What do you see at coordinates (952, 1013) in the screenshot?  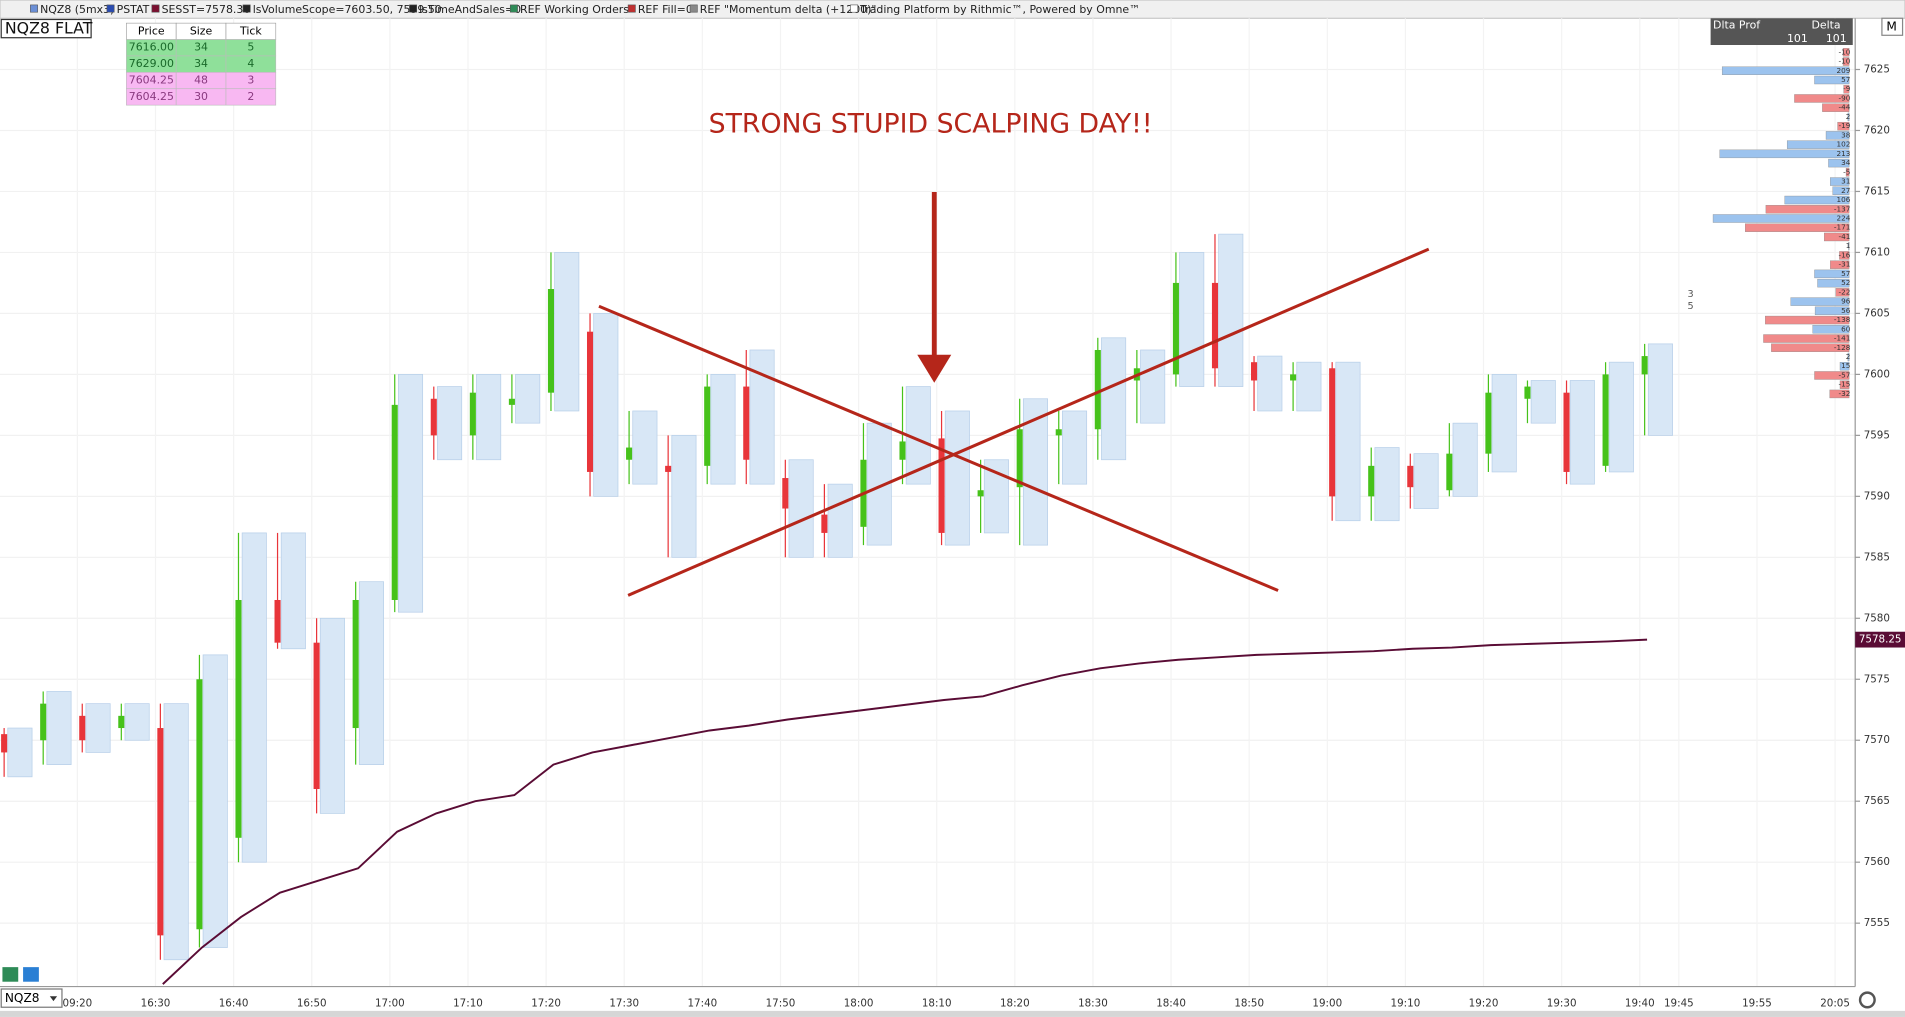 I see `scrollbar` at bounding box center [952, 1013].